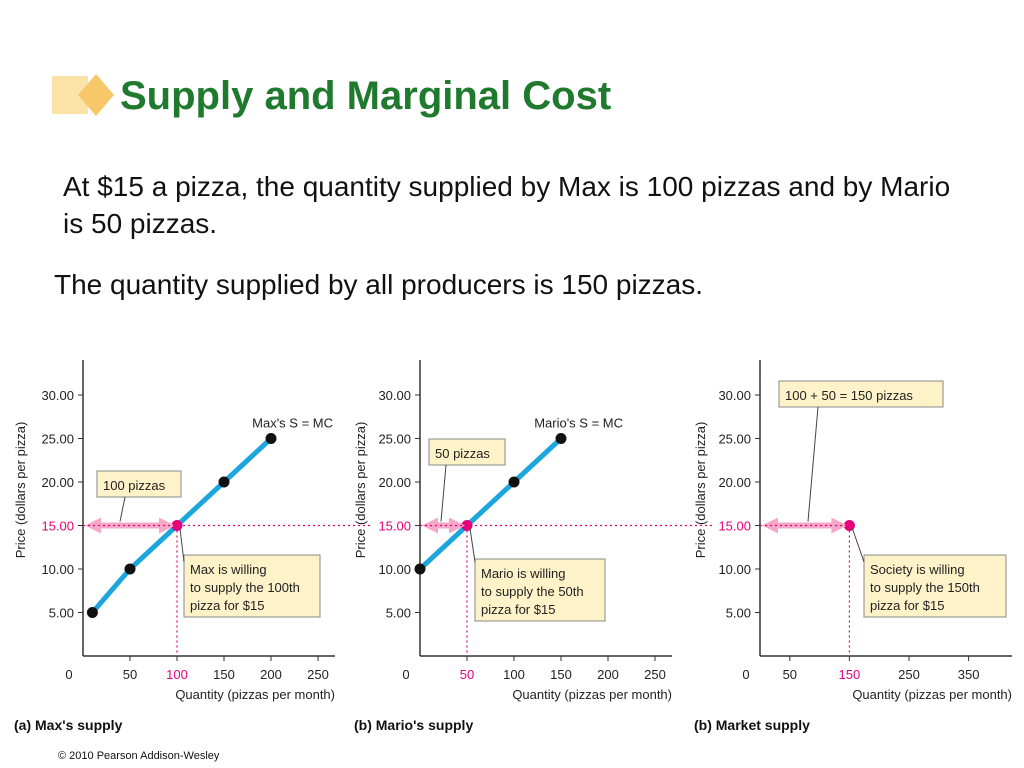  I want to click on slide-title: Supply and Marginal Cost, so click(366, 96).